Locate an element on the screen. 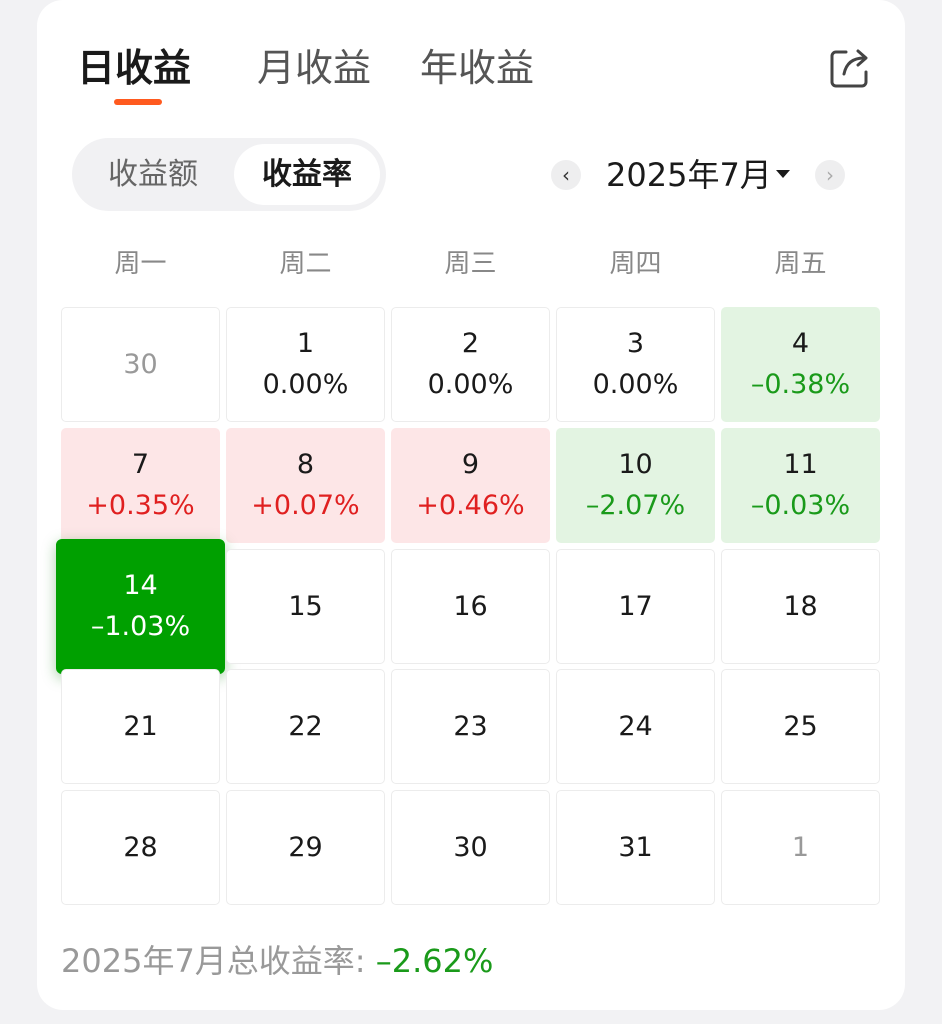 The image size is (942, 1024). day-number: 29 is located at coordinates (305, 847).